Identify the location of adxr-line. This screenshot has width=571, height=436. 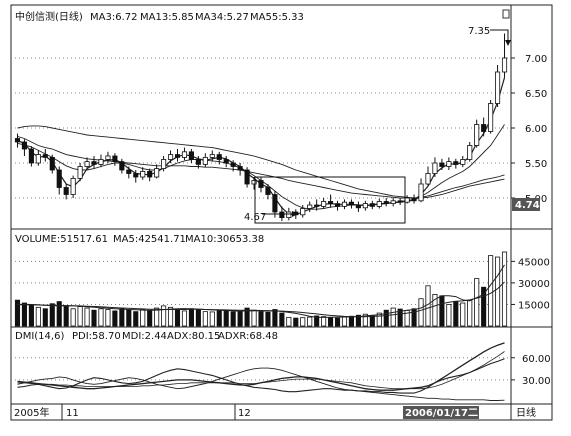
(261, 370).